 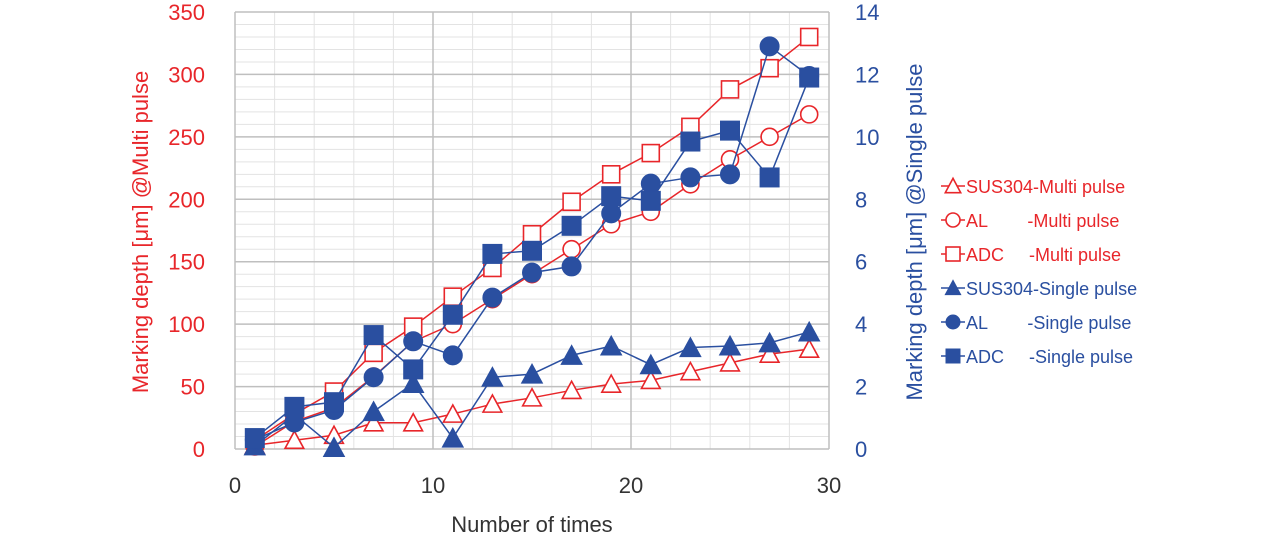 I want to click on legend-label: SUS304-Multi pulse, so click(x=1045, y=187).